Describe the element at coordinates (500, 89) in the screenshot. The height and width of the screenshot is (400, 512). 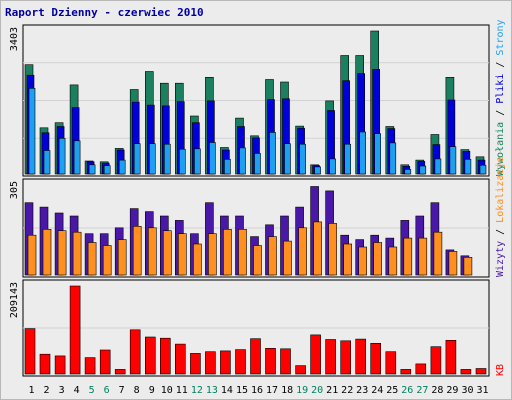
I see `panel-hits-label-part: Pliki` at that location.